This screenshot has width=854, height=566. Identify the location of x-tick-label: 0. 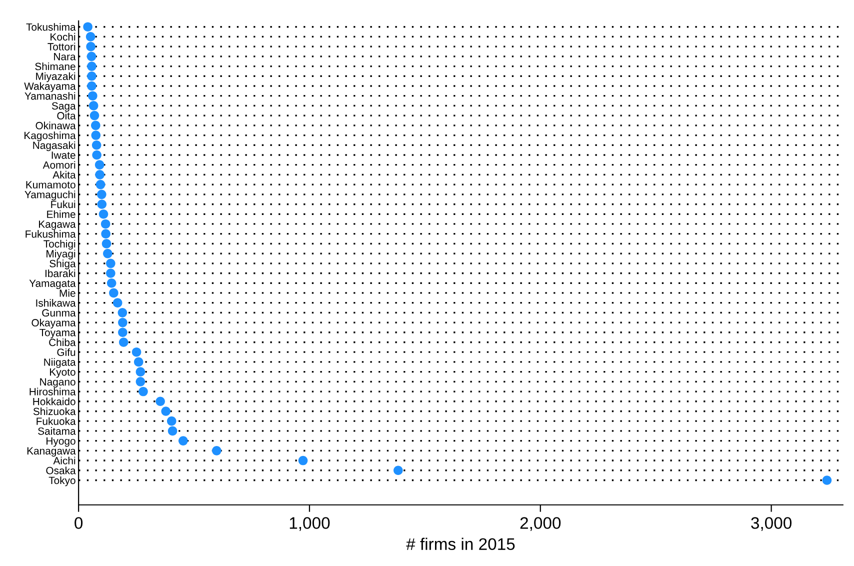
(78, 523).